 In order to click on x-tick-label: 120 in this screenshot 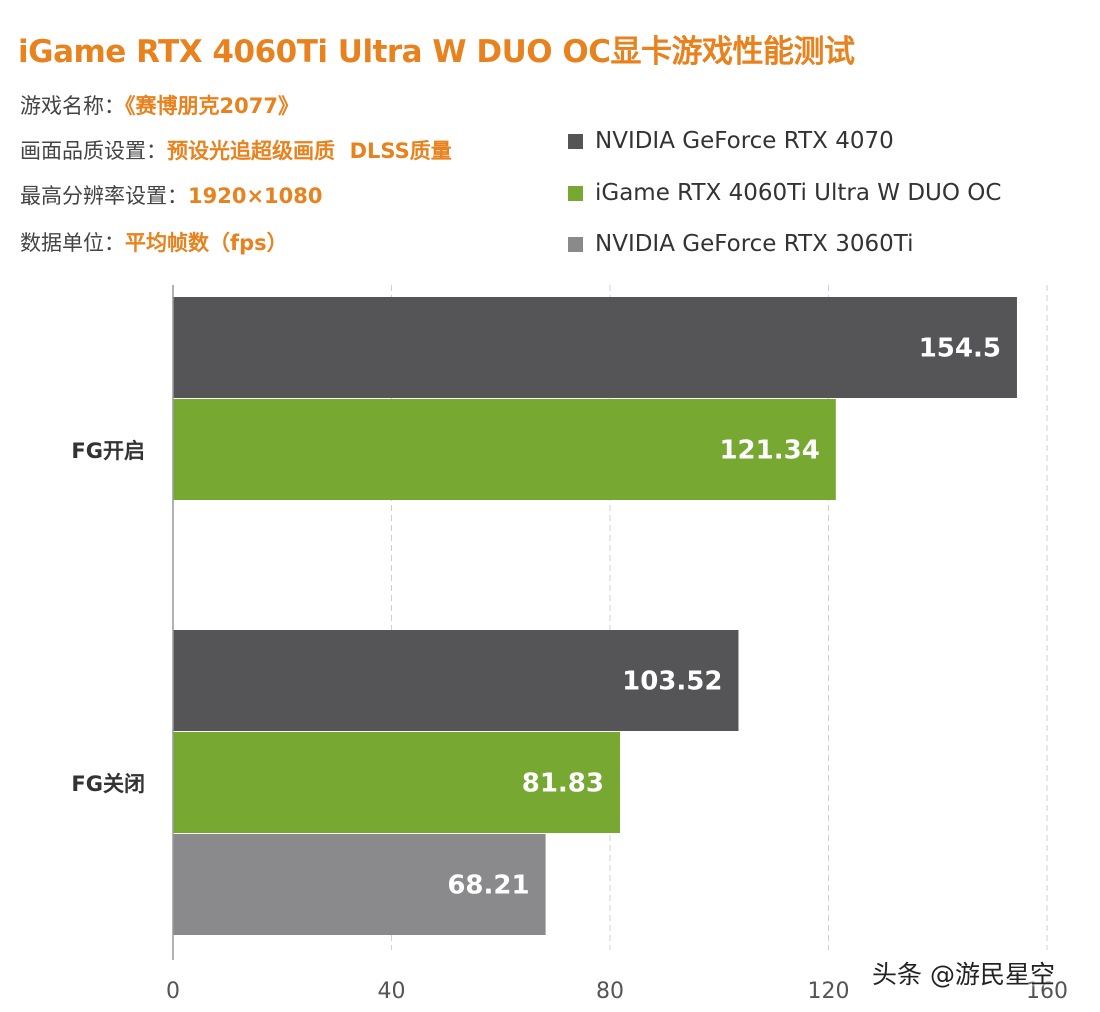, I will do `click(829, 991)`.